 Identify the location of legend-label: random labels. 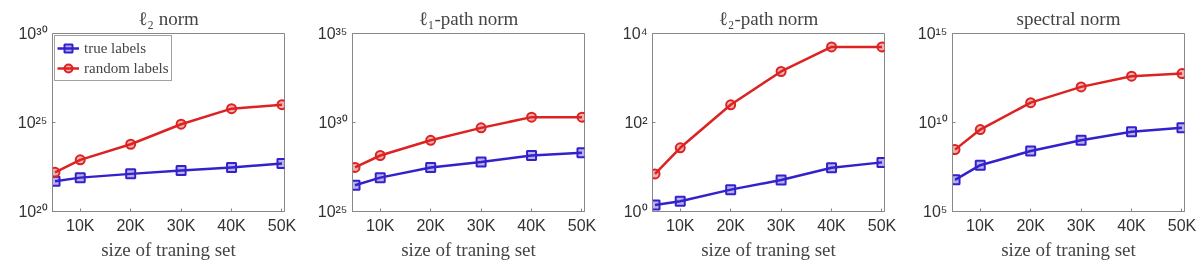
(126, 68).